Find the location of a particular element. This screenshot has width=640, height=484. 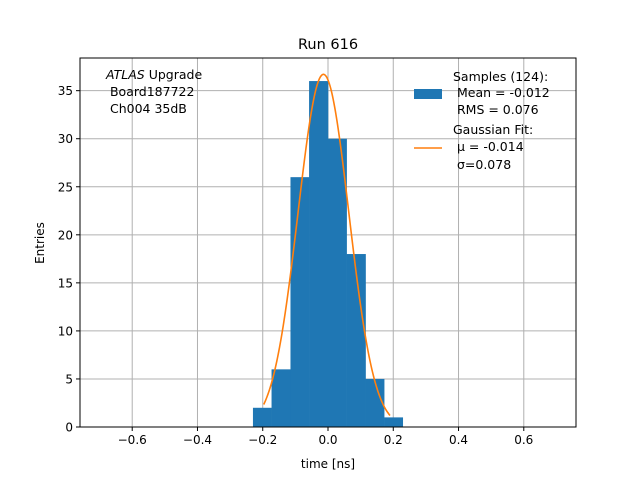

annotation-upgrade: Upgrade is located at coordinates (174, 74).